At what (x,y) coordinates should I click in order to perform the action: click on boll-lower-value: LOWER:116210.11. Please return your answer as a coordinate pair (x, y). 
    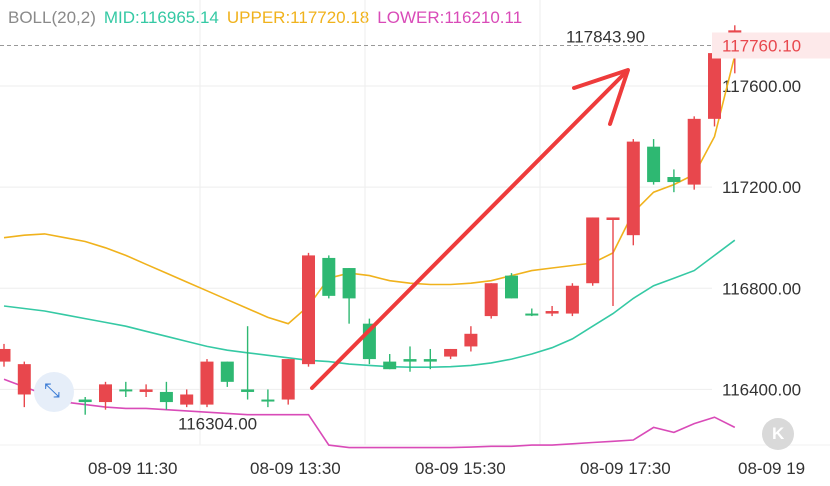
    Looking at the image, I should click on (450, 17).